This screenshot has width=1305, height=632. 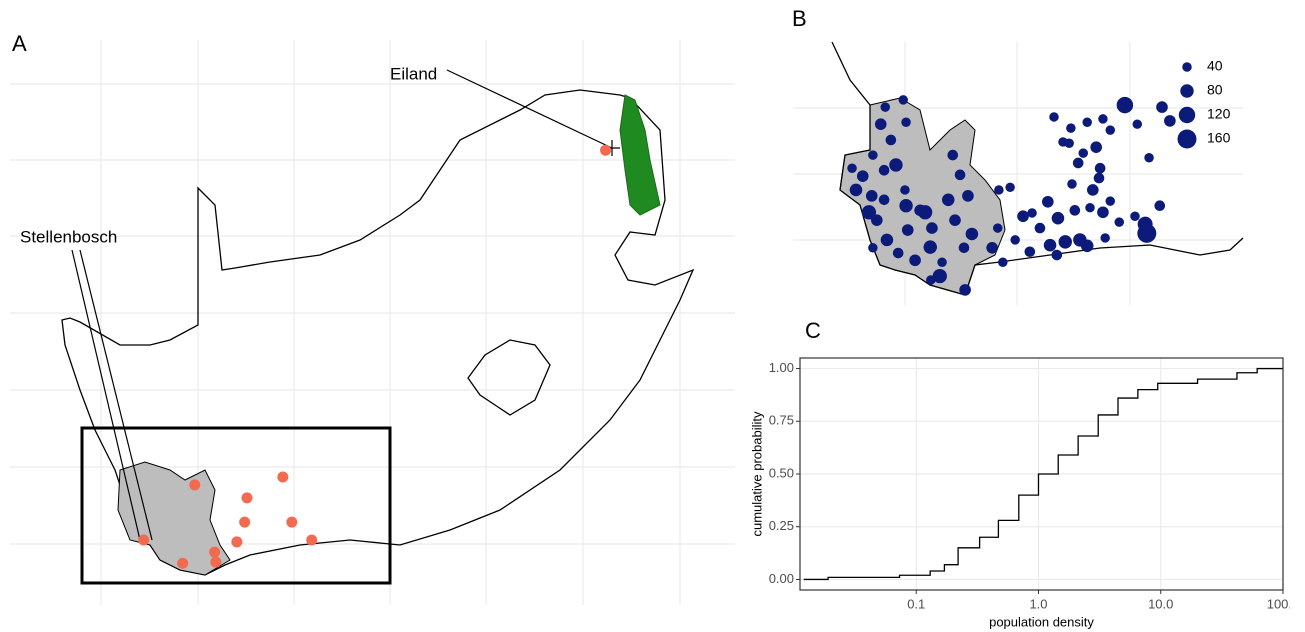 I want to click on panel-label: A, so click(x=19, y=43).